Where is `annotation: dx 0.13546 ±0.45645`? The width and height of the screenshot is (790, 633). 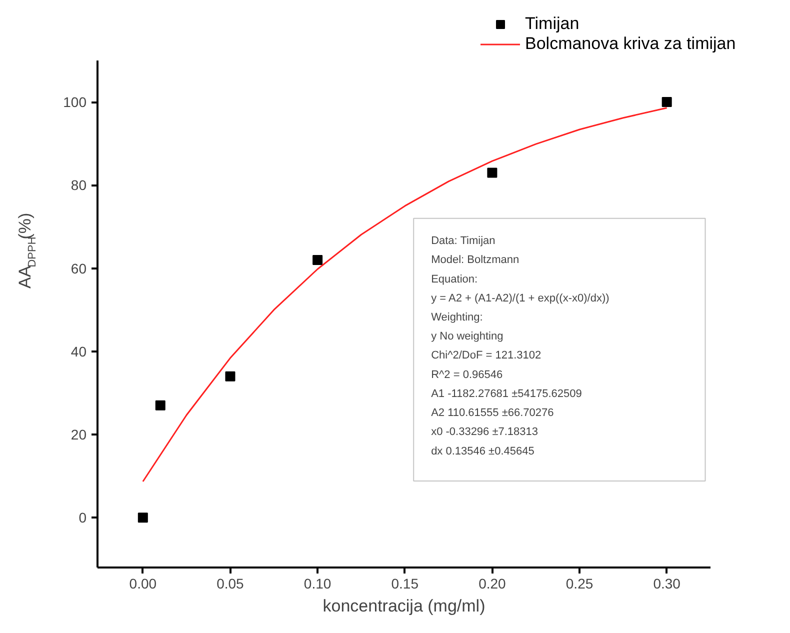 annotation: dx 0.13546 ±0.45645 is located at coordinates (482, 451).